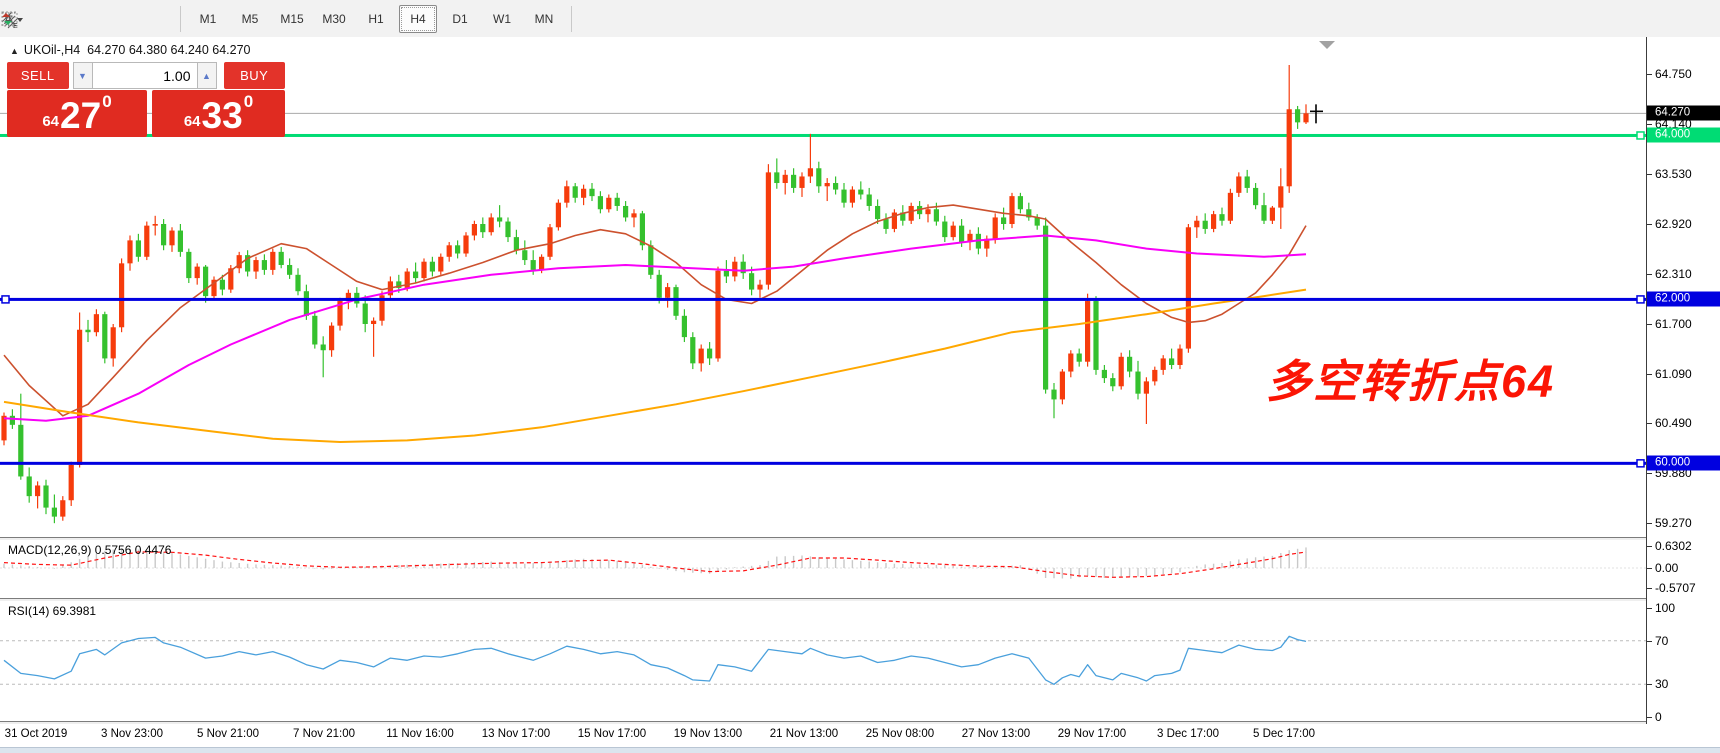  I want to click on macd-pane, so click(823, 569).